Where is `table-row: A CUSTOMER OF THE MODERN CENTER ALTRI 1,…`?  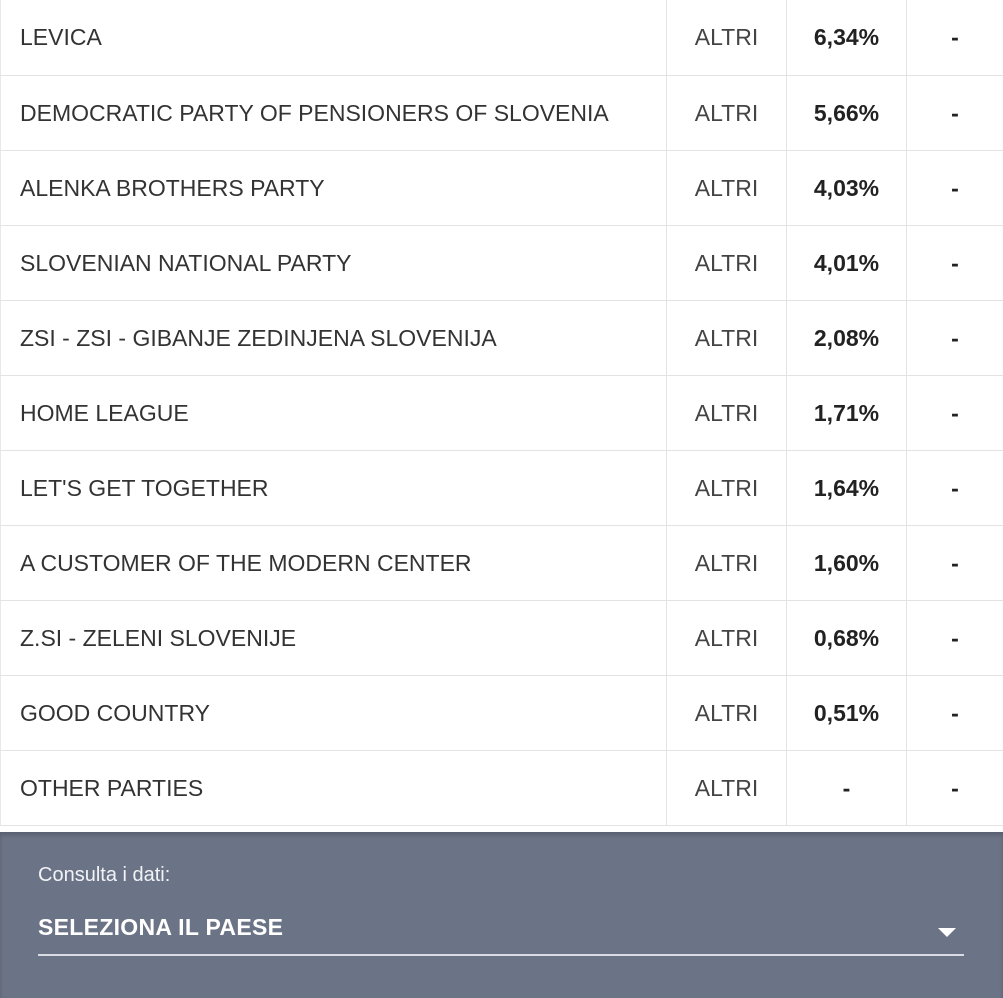 table-row: A CUSTOMER OF THE MODERN CENTER ALTRI 1,… is located at coordinates (501, 563).